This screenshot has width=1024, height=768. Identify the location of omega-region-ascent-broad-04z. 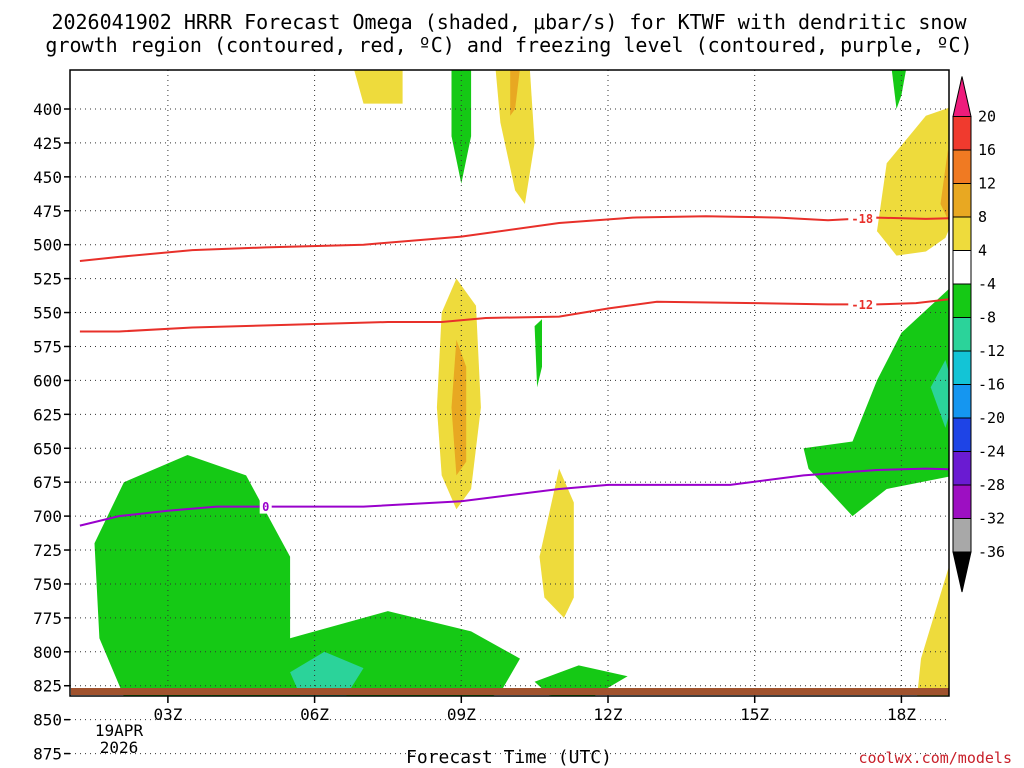
(307, 575).